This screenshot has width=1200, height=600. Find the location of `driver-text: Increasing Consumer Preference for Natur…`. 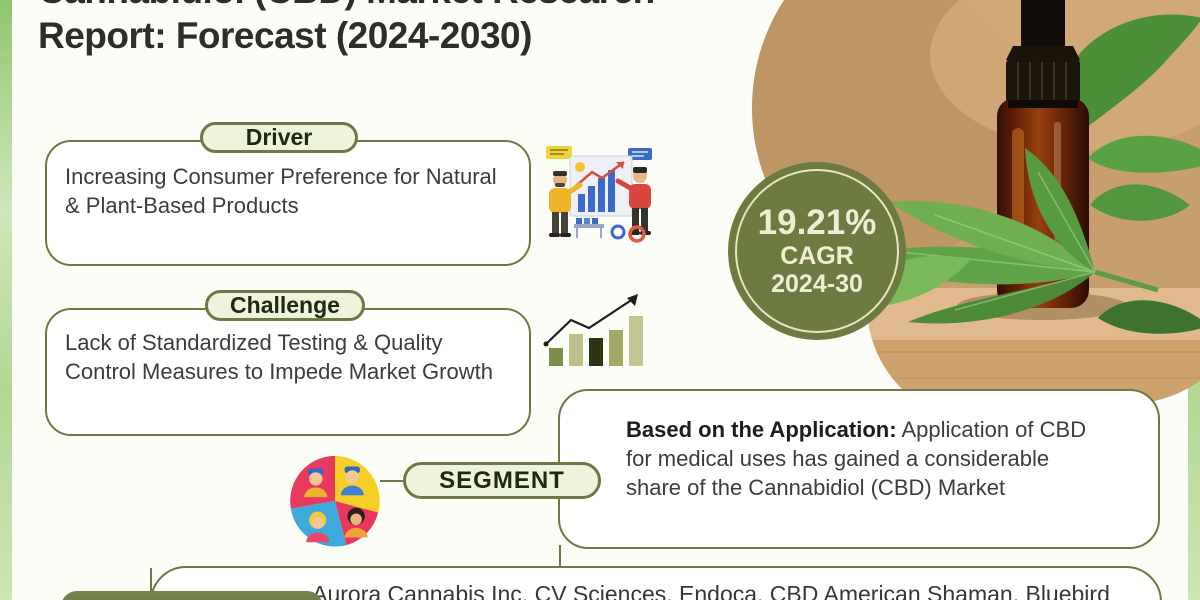

driver-text: Increasing Consumer Preference for Natur… is located at coordinates (281, 191).